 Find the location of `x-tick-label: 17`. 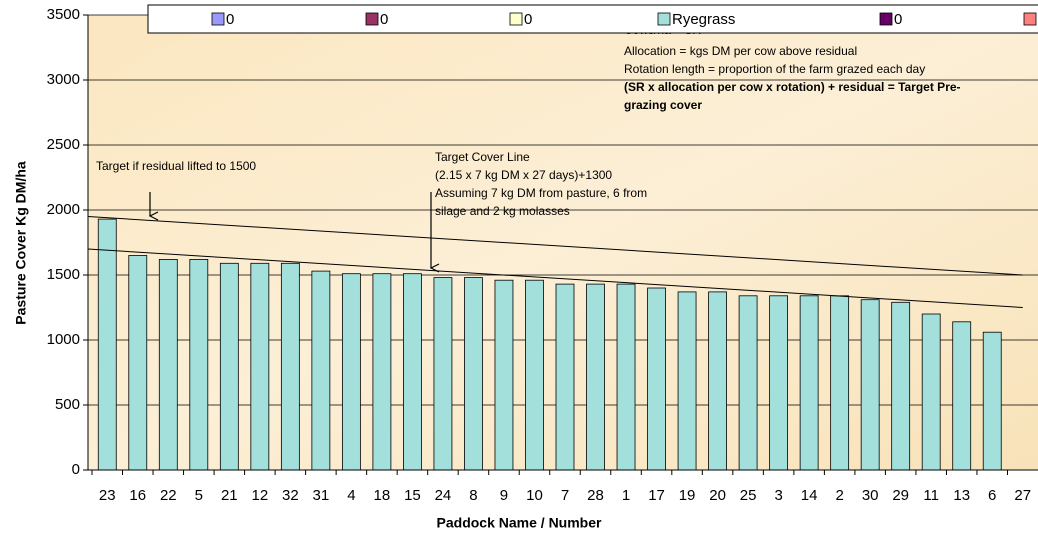

x-tick-label: 17 is located at coordinates (656, 495).